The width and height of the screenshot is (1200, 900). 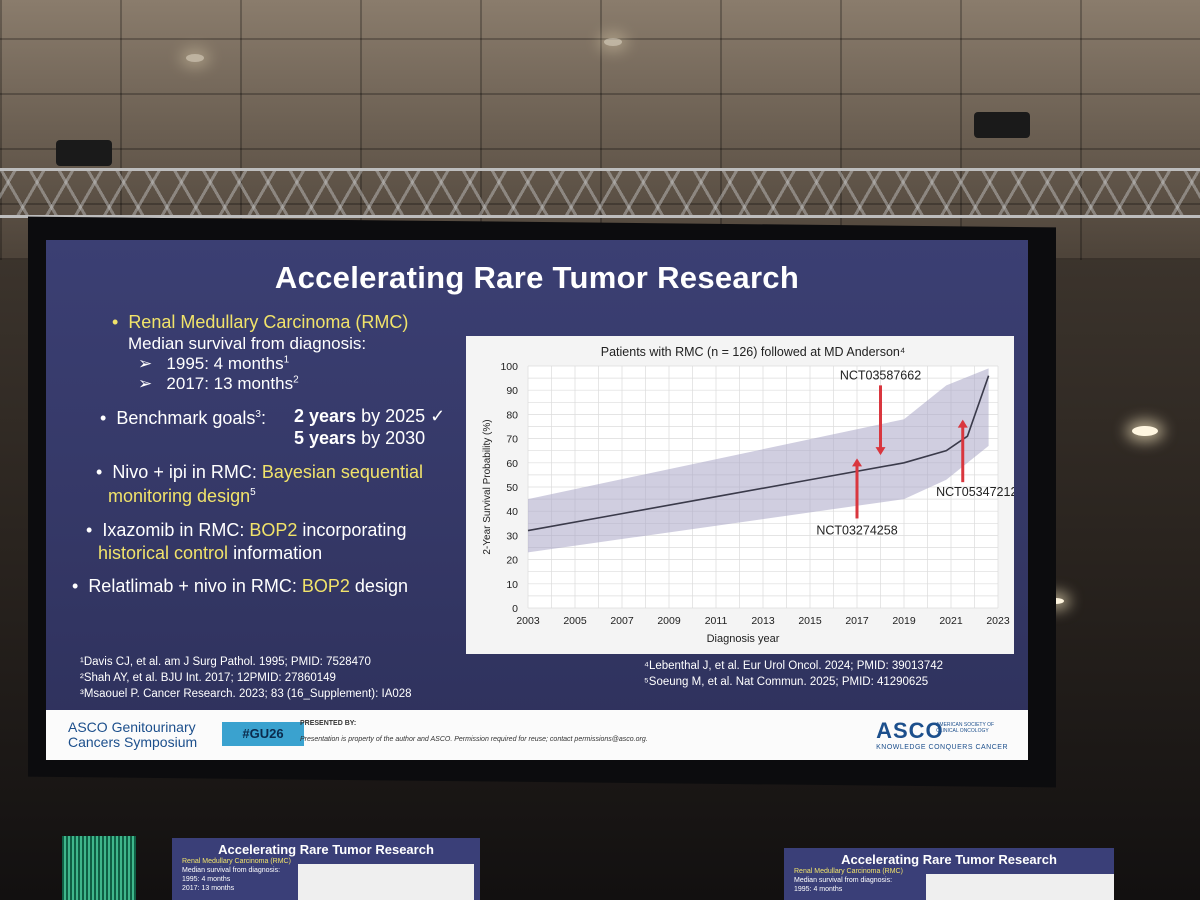 I want to click on x-tick-label: 2015, so click(x=810, y=621).